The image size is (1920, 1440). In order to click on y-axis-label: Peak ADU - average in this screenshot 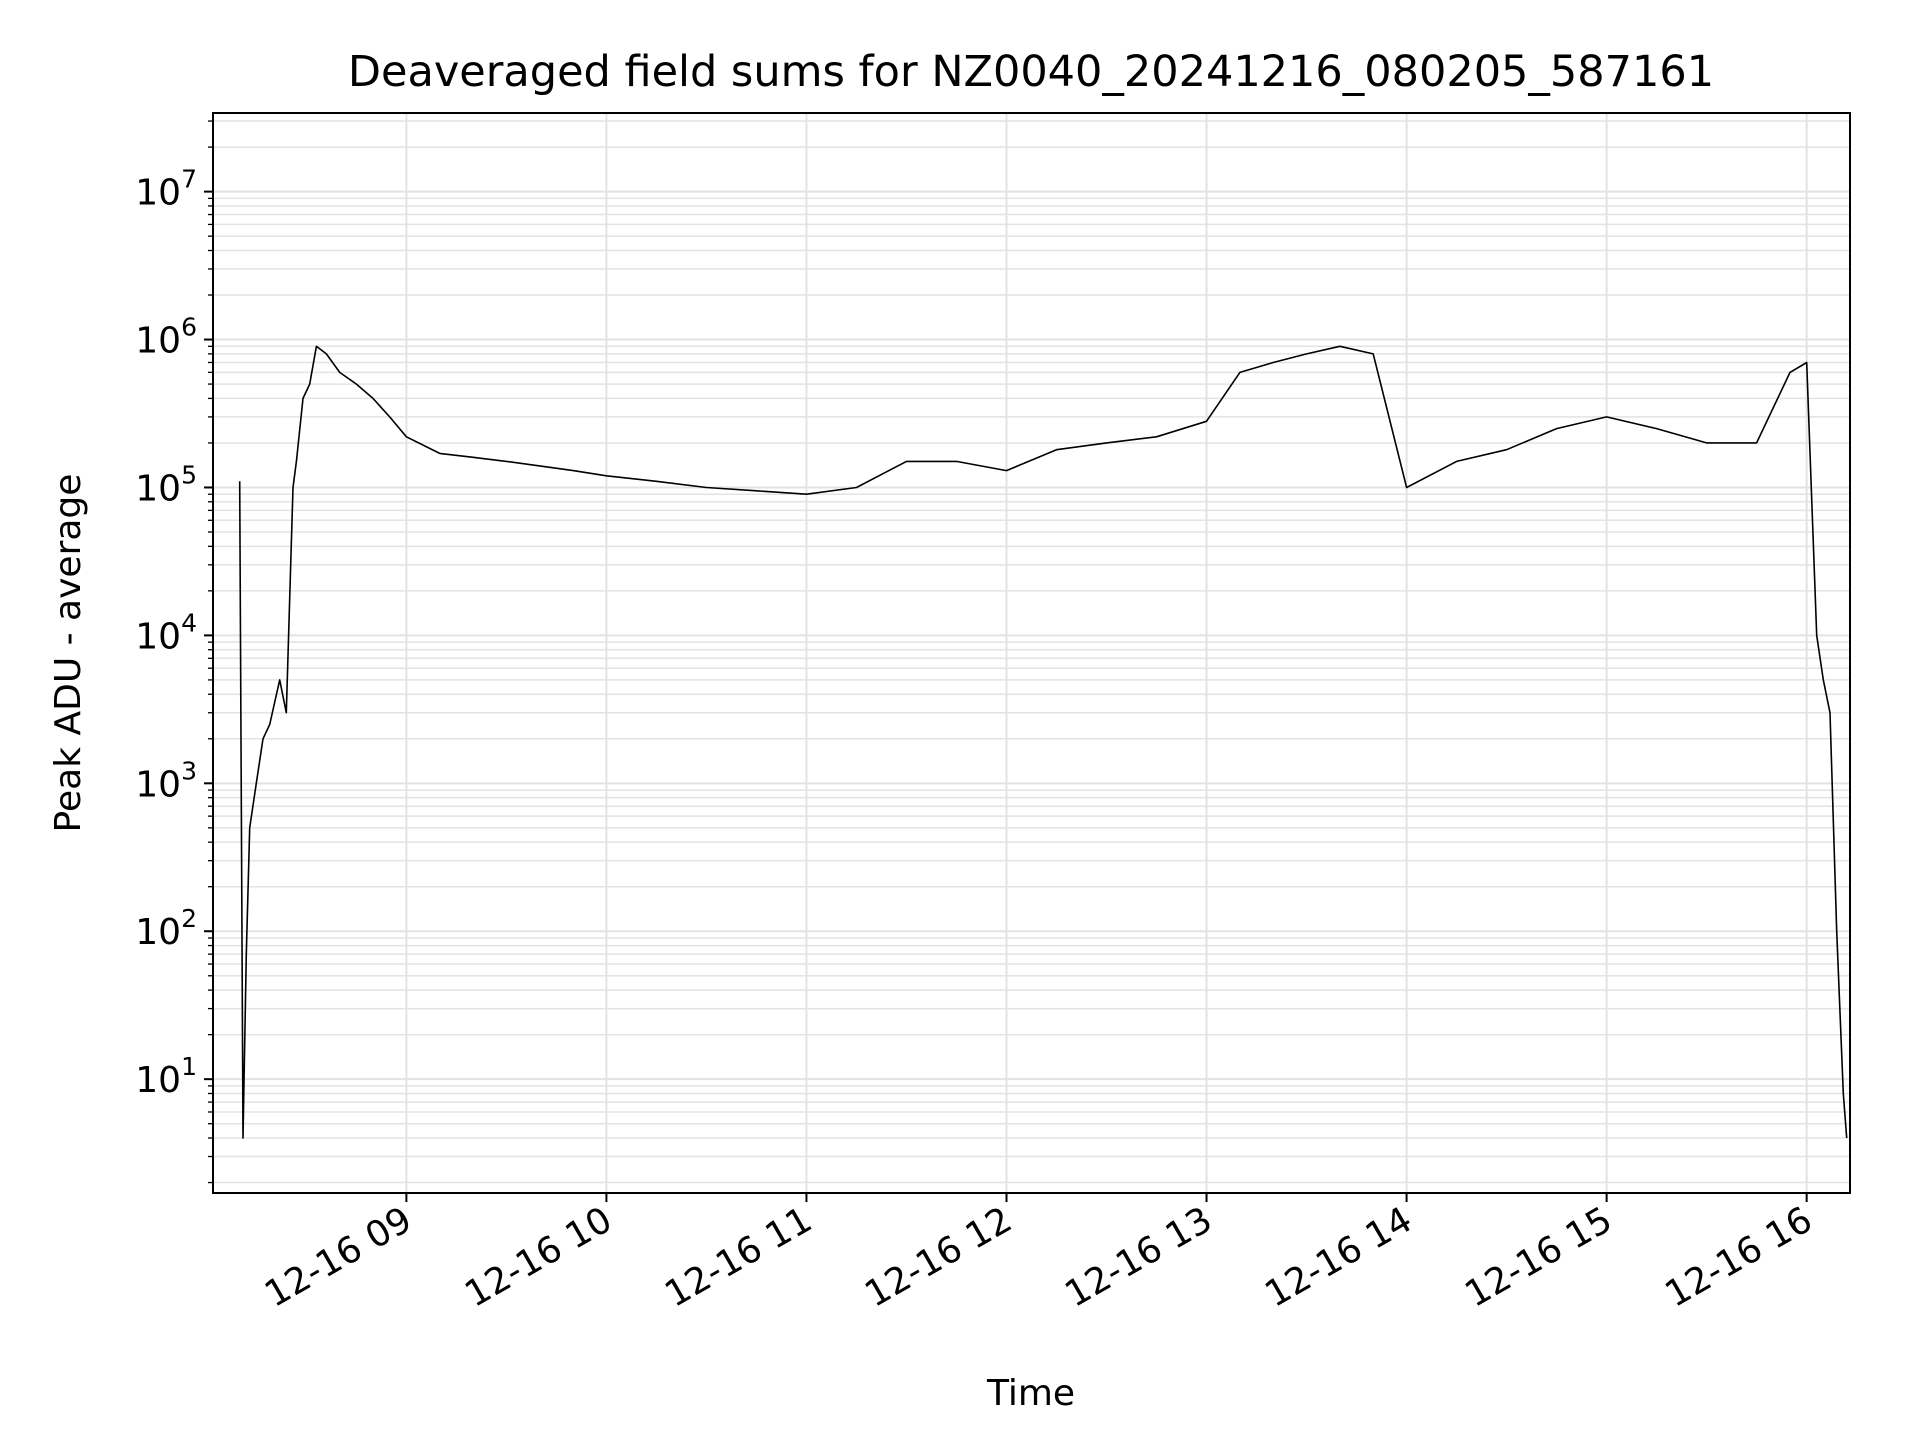, I will do `click(68, 653)`.